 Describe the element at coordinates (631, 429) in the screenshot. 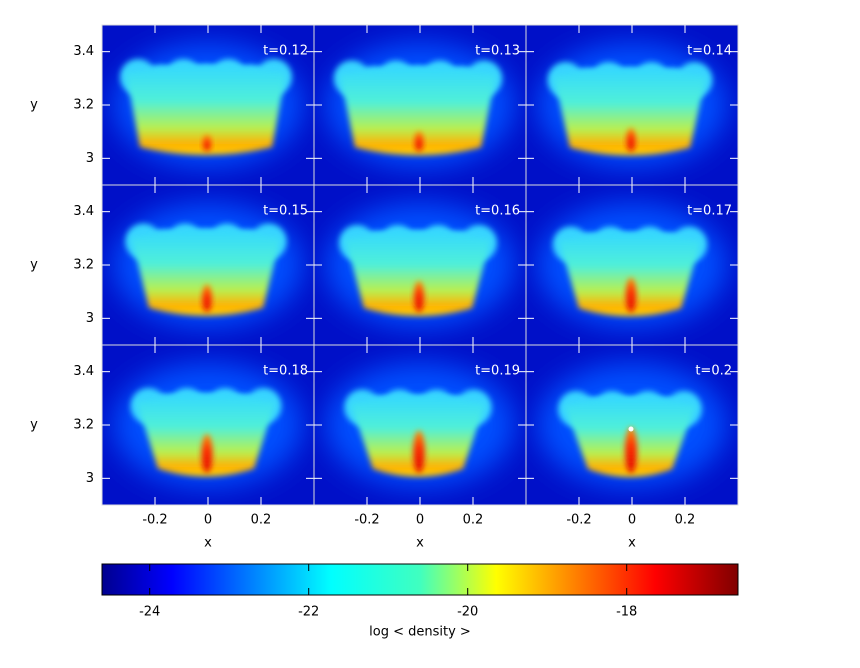

I see `jet-head` at that location.